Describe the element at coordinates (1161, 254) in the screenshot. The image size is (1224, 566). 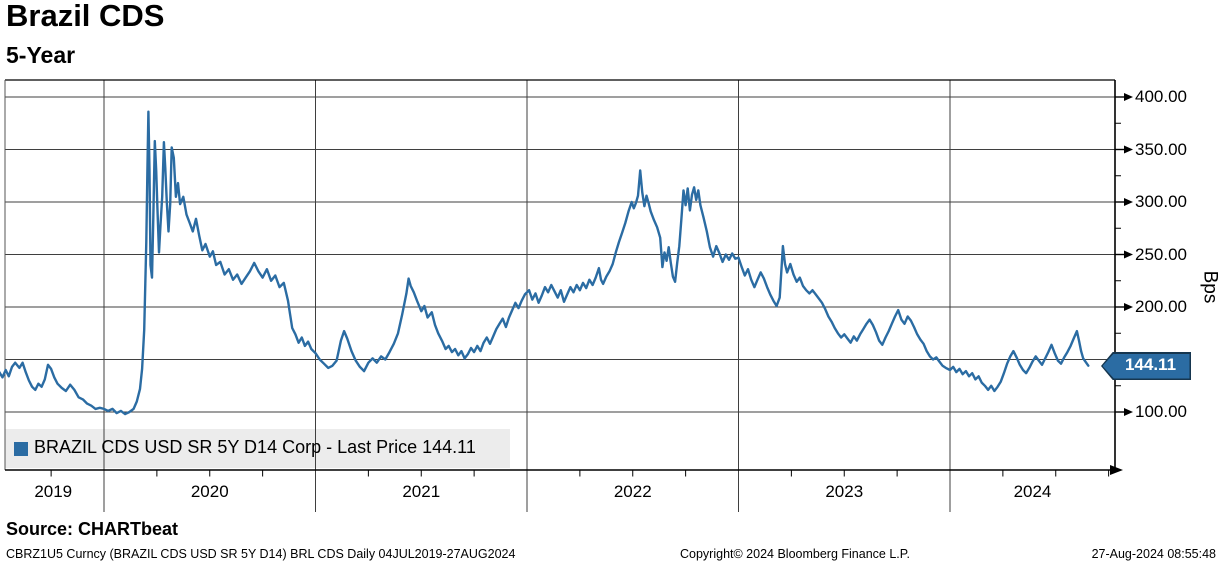
I see `y-tick-label: 250.00` at that location.